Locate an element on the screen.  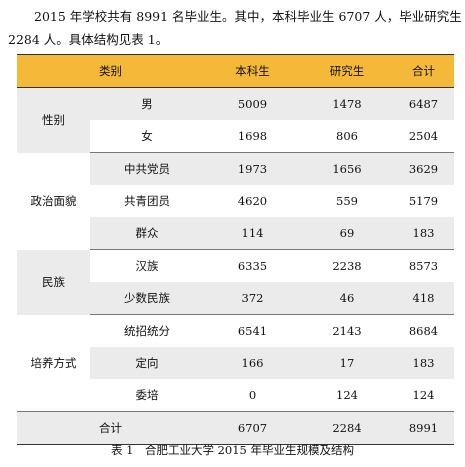
table-row: 共青团员 4620 559 5179 is located at coordinates (235, 201).